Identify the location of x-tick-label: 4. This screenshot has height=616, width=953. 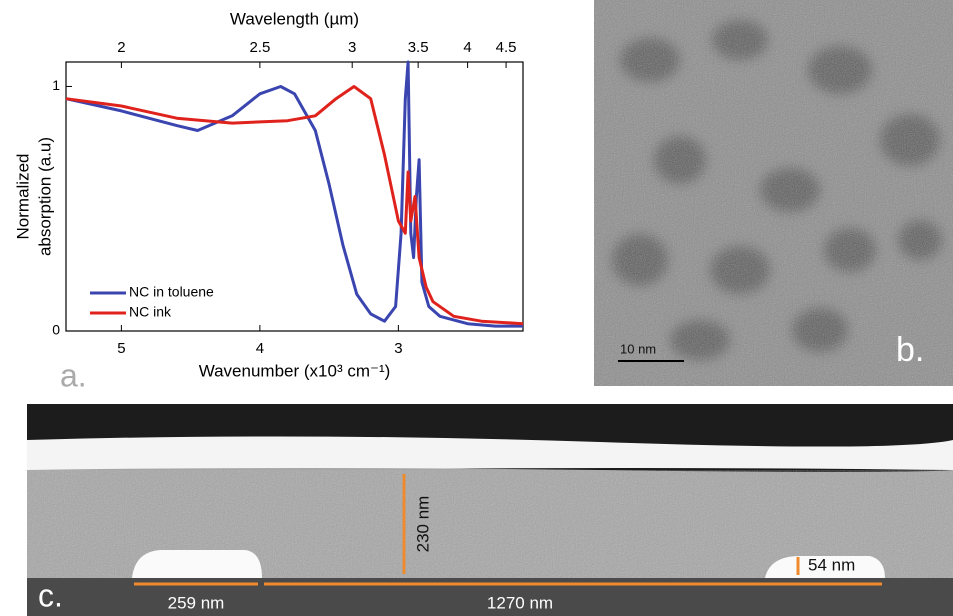
(260, 348).